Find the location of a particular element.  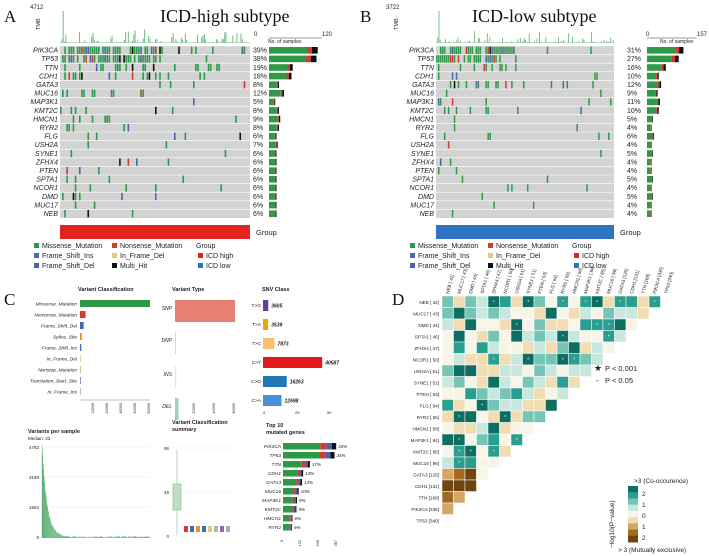

snv-label: T>C is located at coordinates (257, 344).